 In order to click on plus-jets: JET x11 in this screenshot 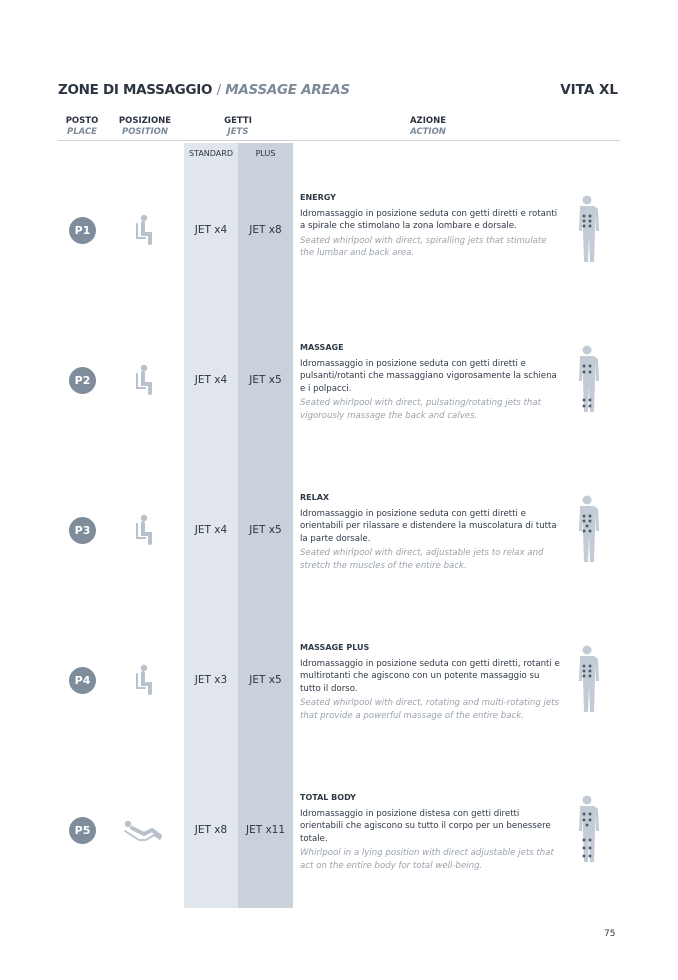, I will do `click(265, 830)`.